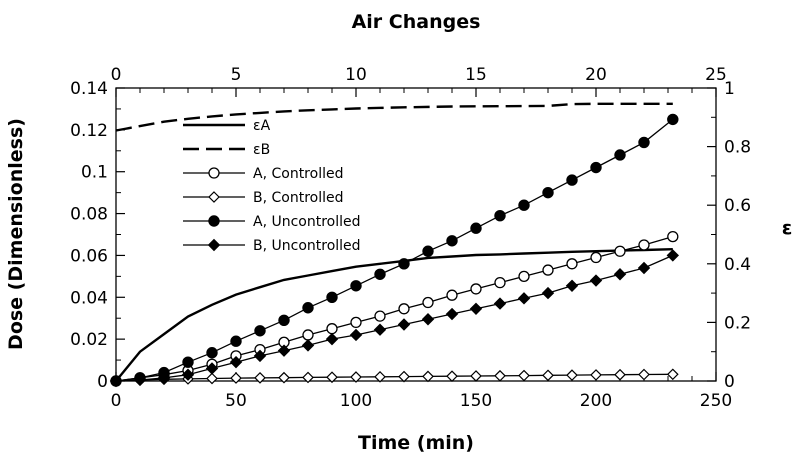 The image size is (795, 462). Describe the element at coordinates (476, 401) in the screenshot. I see `x-tick-label: 150` at that location.